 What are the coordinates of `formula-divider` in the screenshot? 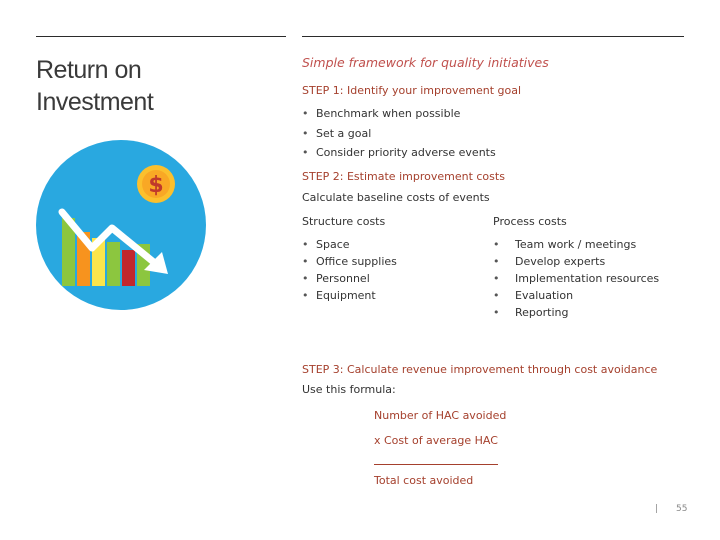 It's located at (436, 464).